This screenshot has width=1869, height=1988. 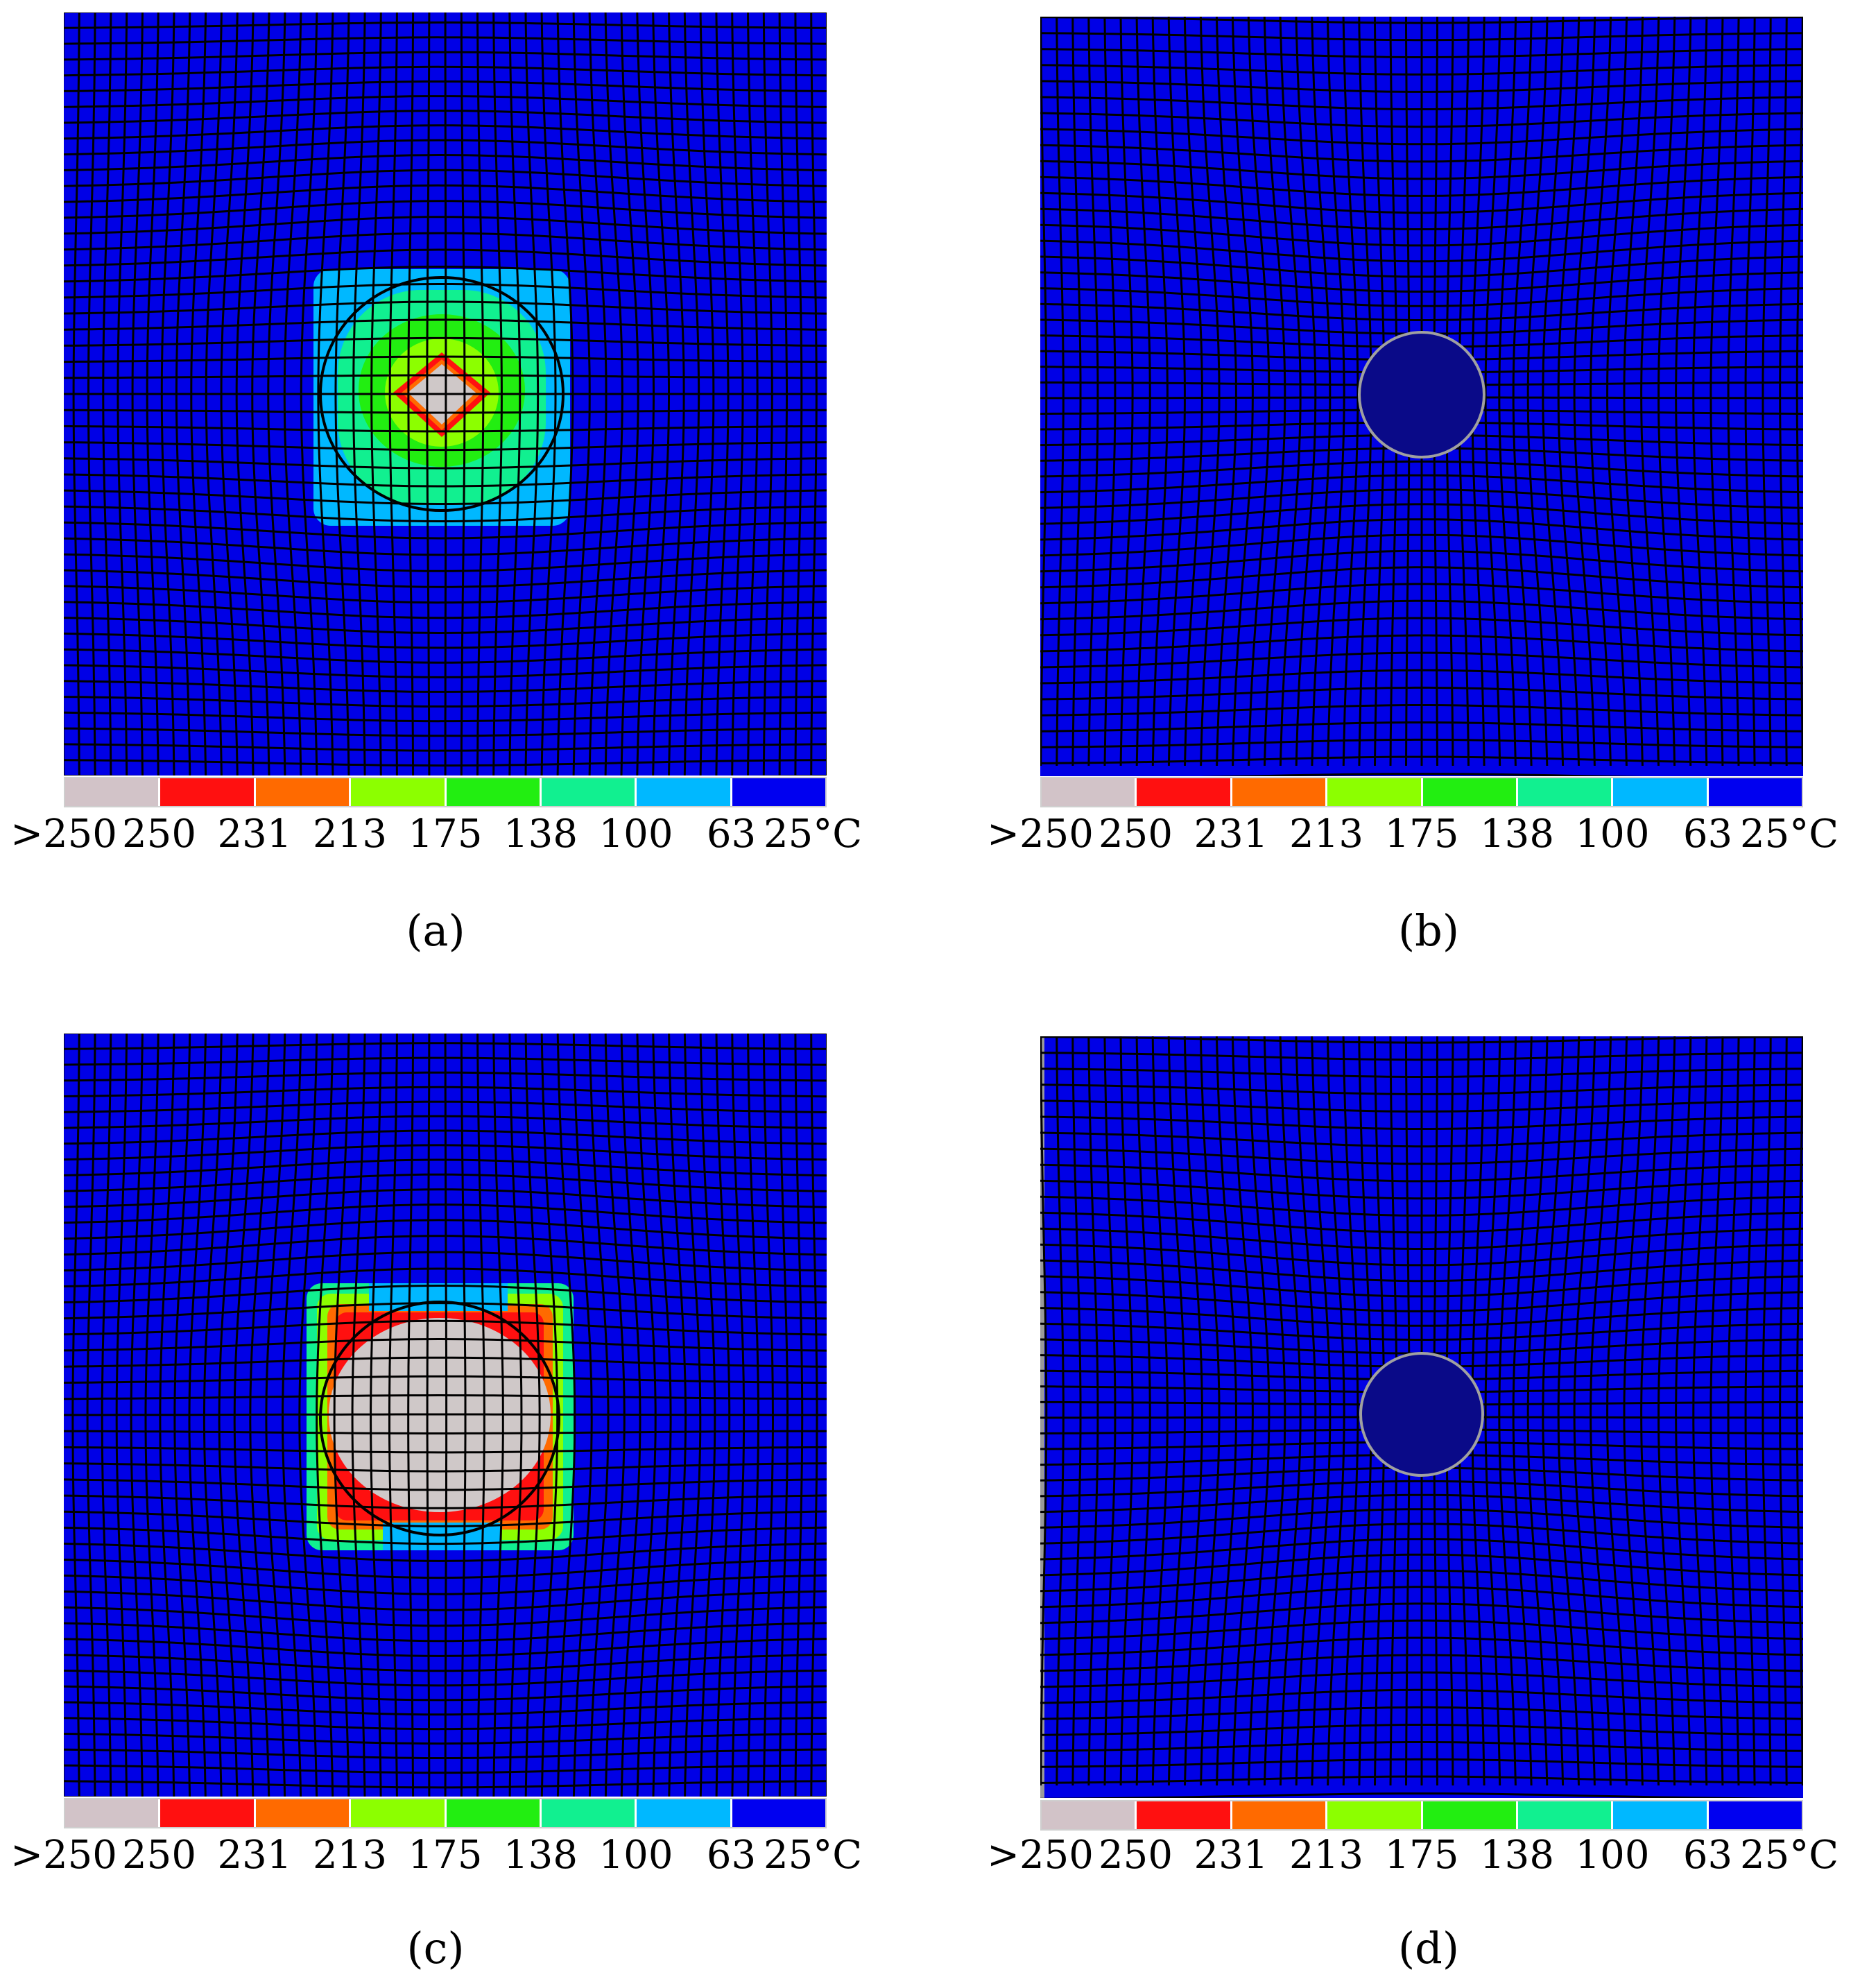 What do you see at coordinates (1421, 1414) in the screenshot?
I see `inclusion-d` at bounding box center [1421, 1414].